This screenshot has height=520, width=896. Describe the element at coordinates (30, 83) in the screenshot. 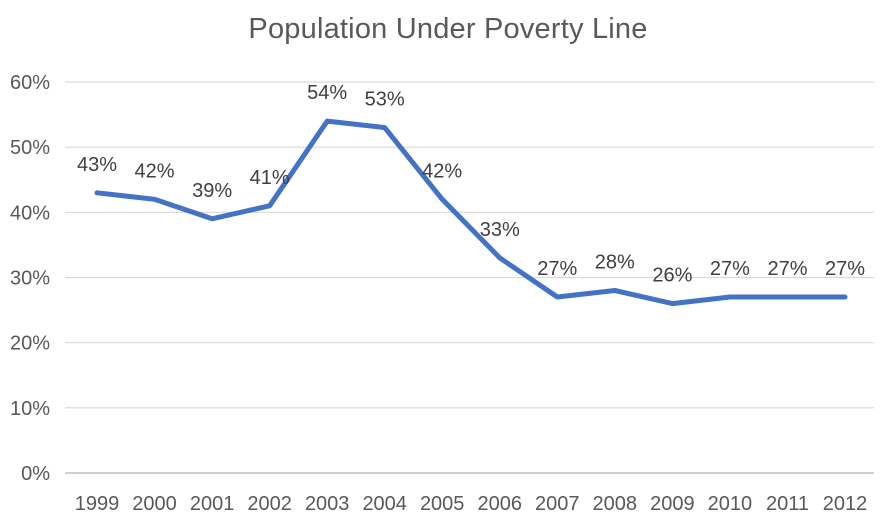

I see `y-axis-tick-label: 60%` at that location.